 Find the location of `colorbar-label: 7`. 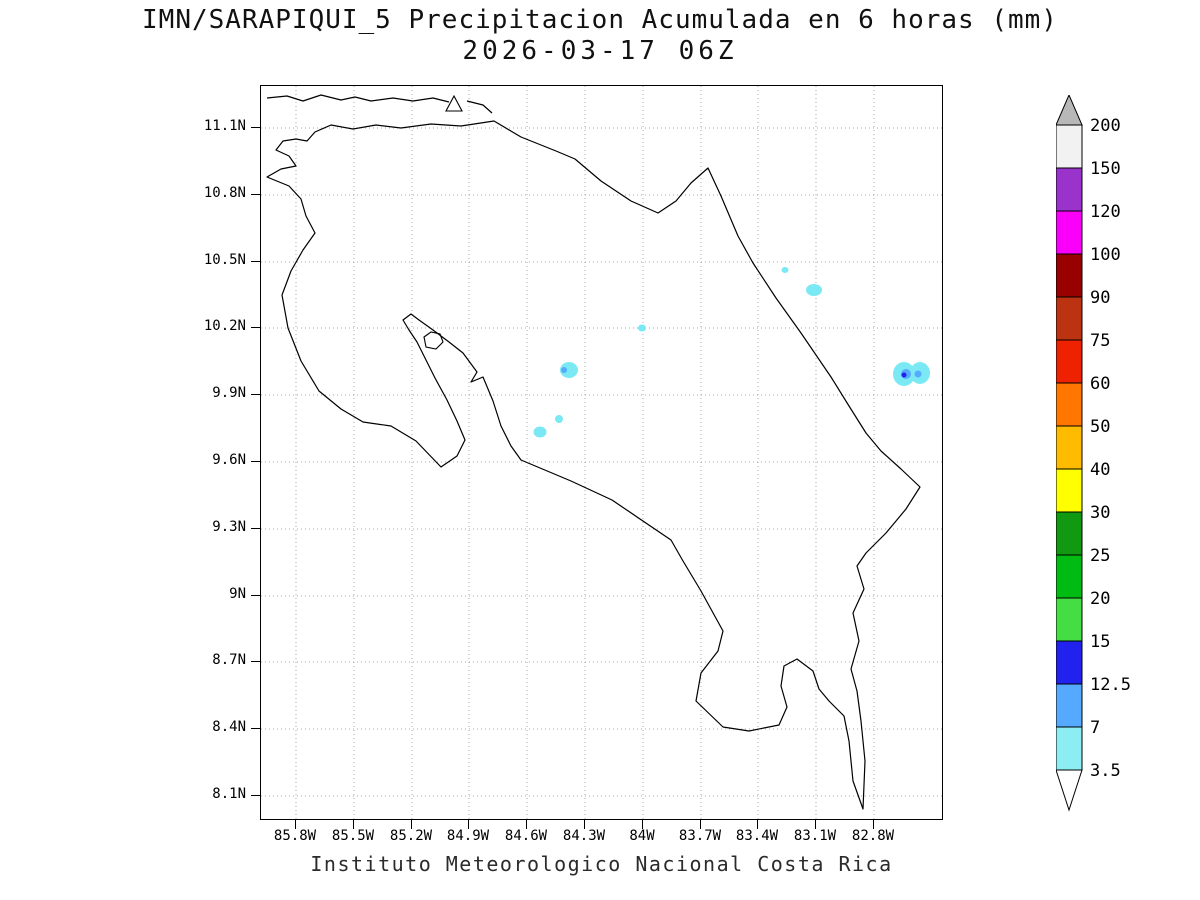

colorbar-label: 7 is located at coordinates (1095, 728).